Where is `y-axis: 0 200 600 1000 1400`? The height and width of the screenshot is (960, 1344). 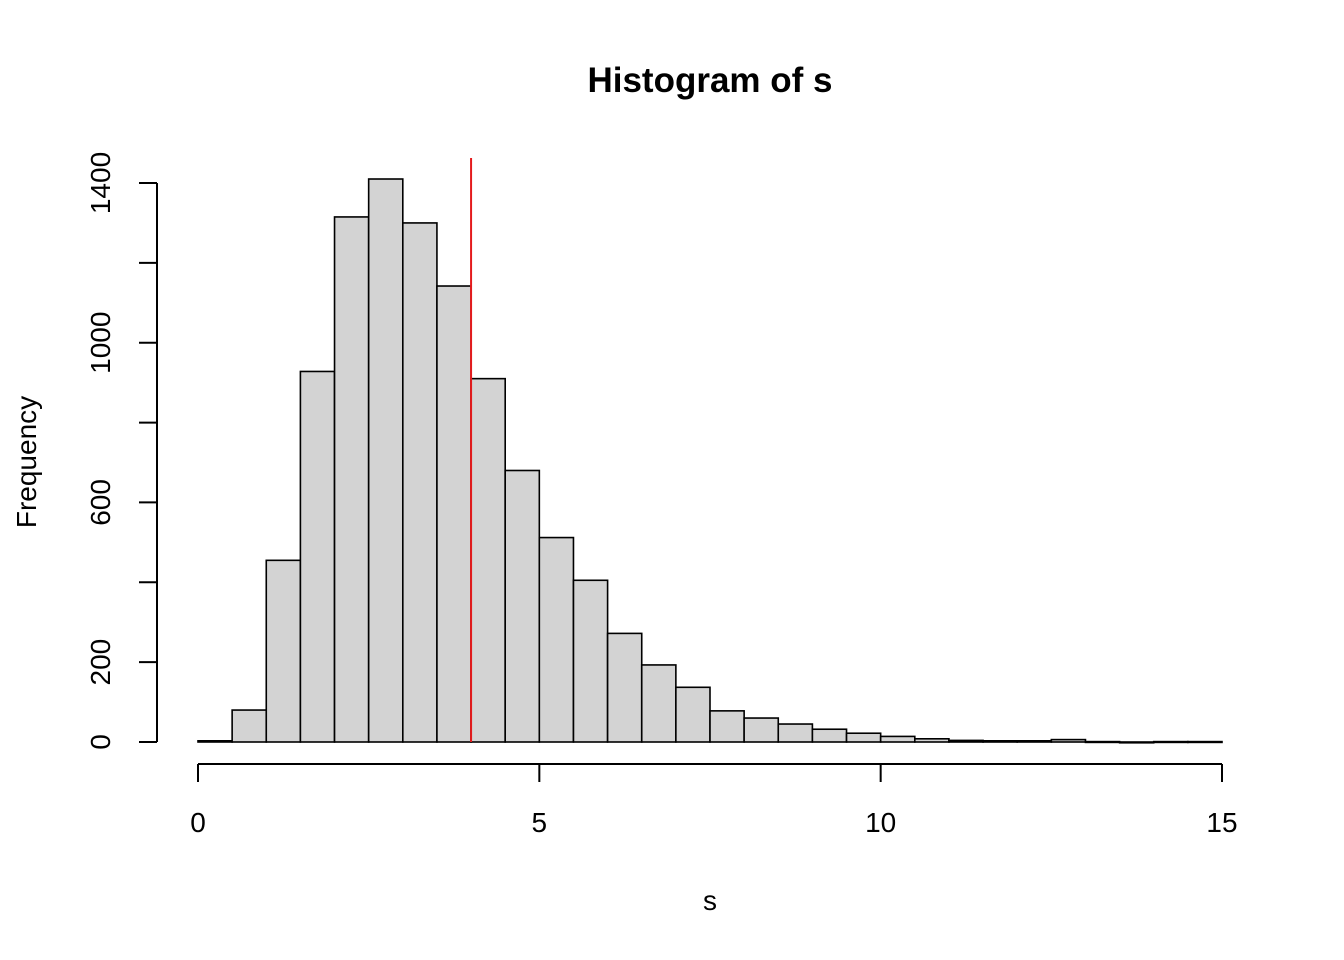 y-axis: 0 200 600 1000 1400 is located at coordinates (121, 451).